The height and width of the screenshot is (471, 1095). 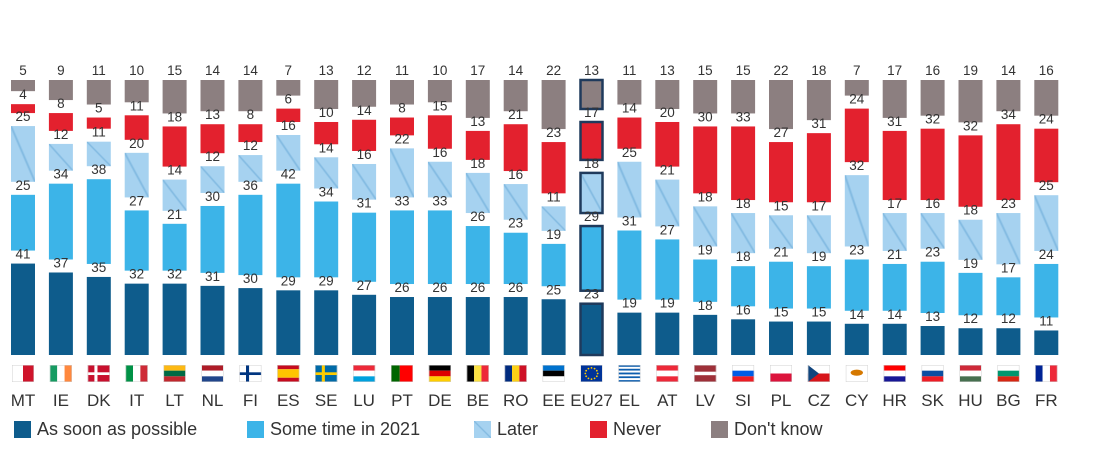 I want to click on data-label-dont-know-si: 15, so click(x=743, y=70).